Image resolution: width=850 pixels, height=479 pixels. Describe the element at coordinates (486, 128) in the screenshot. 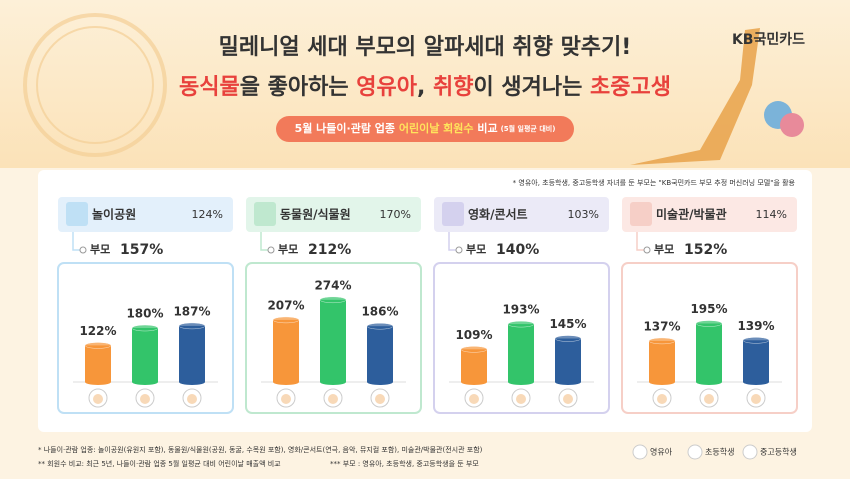

I see `badge-part: 비교` at that location.